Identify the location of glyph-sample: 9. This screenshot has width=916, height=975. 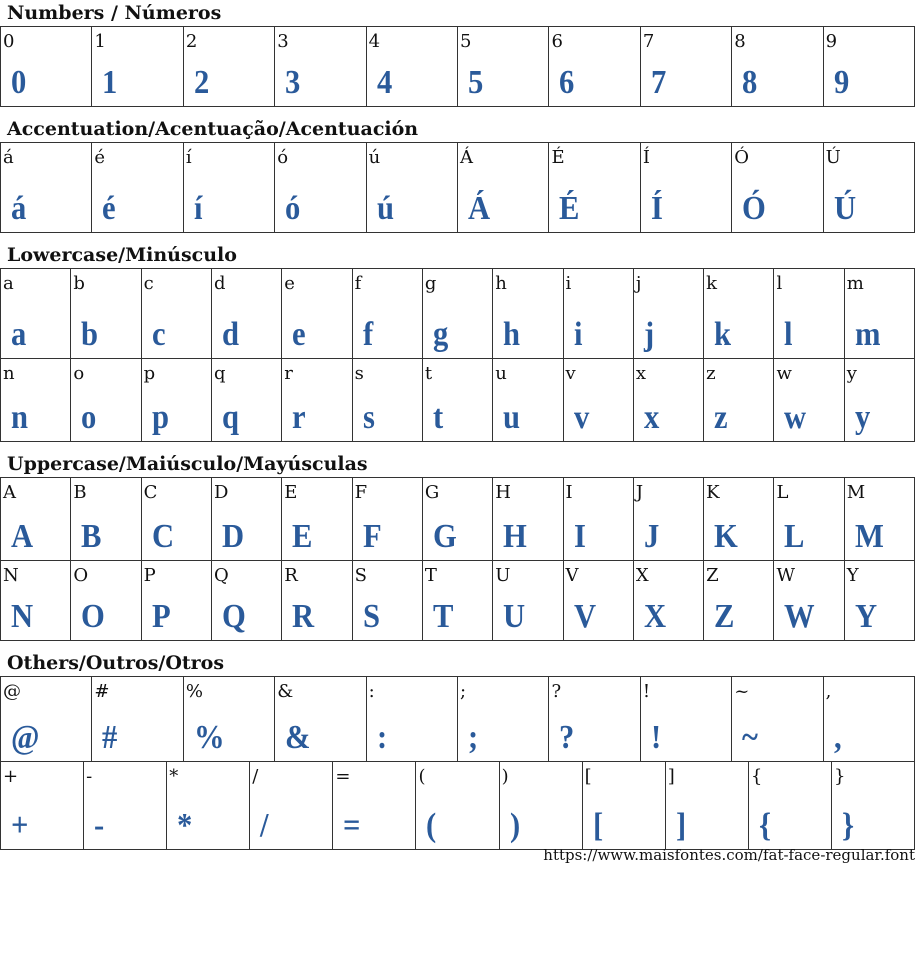
(841, 82).